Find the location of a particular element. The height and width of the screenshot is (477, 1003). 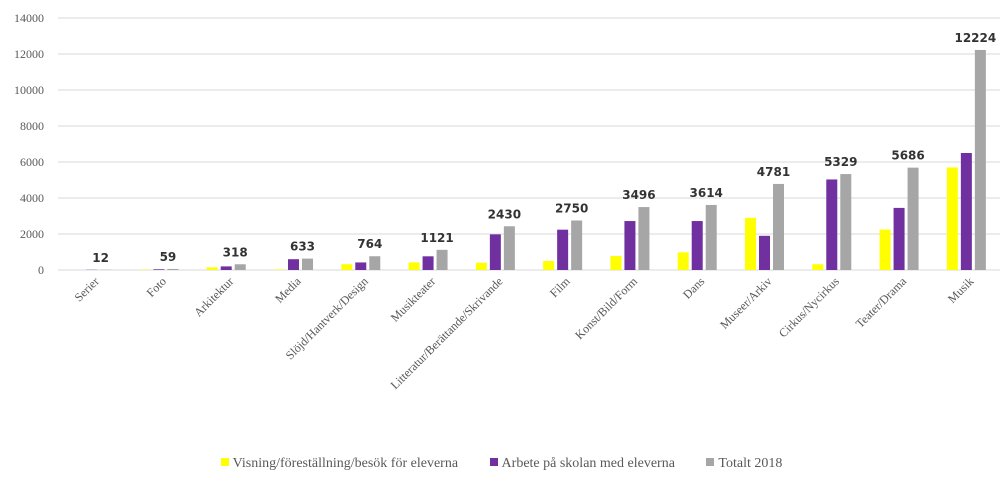

y-tick-label: 14000 is located at coordinates (29, 18).